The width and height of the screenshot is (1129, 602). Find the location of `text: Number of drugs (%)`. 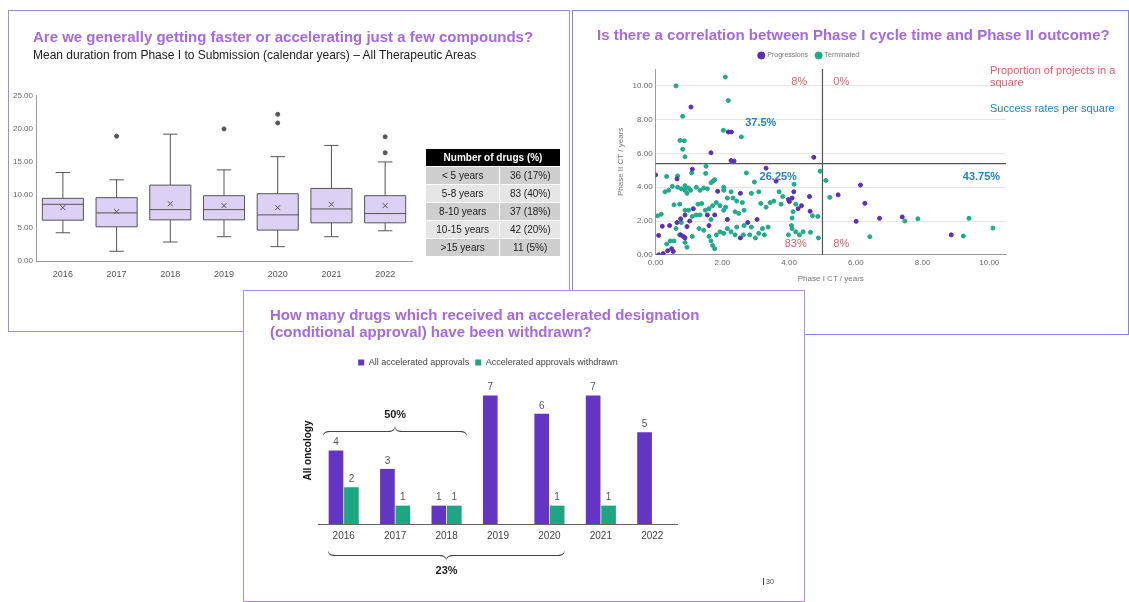

text: Number of drugs (%) is located at coordinates (493, 157).